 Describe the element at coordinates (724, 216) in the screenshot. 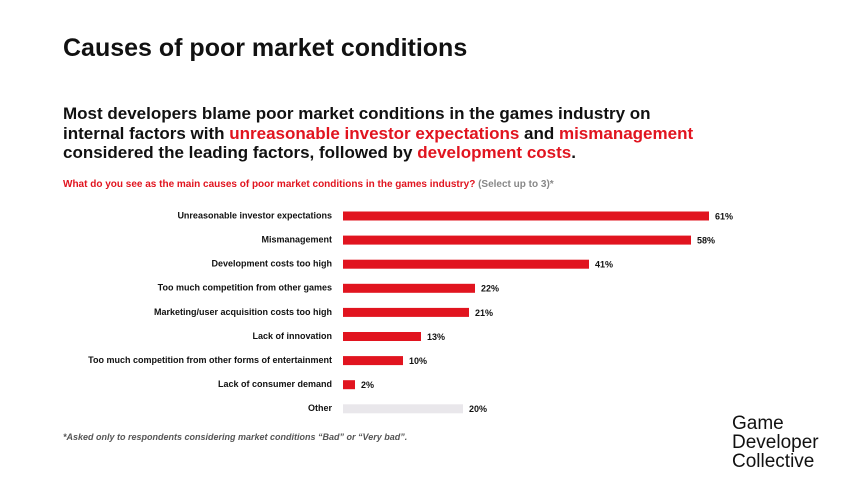

I see `value-label: 61%` at that location.